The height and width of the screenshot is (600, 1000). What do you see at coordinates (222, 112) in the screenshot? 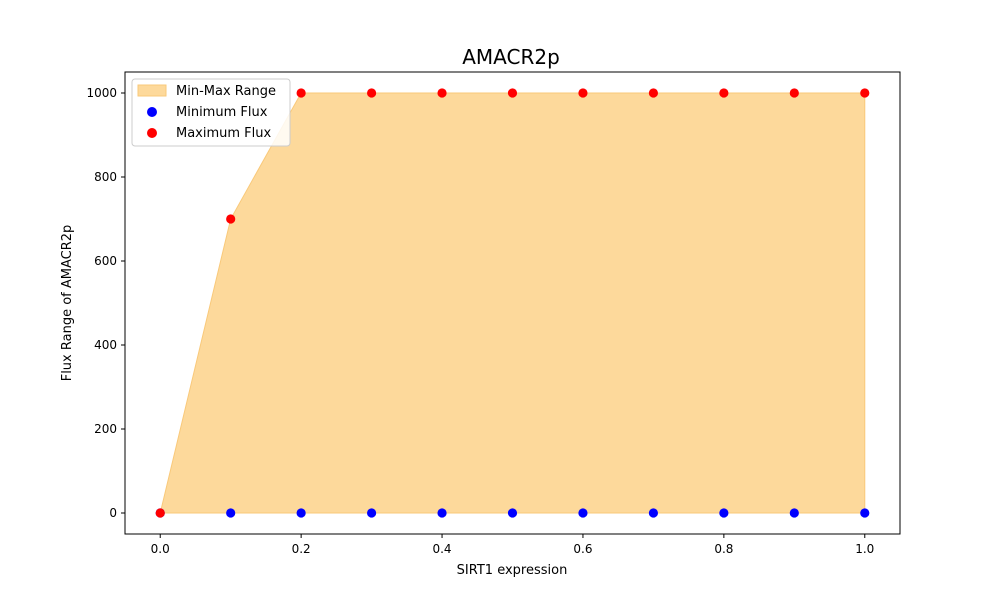
I see `legend-label-minimum: Minimum Flux` at bounding box center [222, 112].